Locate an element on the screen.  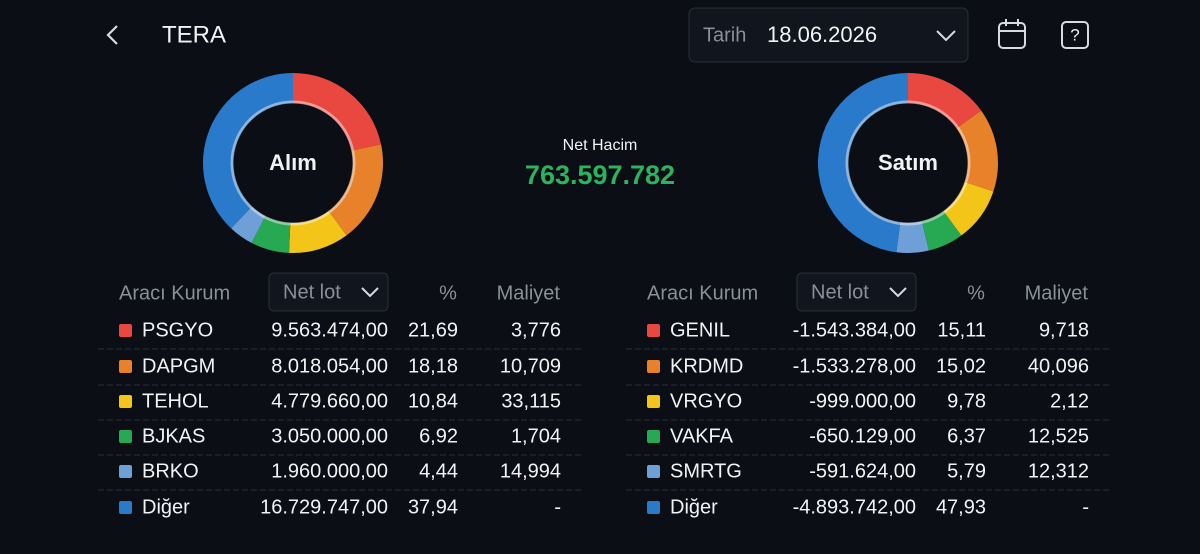
percent: 21,69 is located at coordinates (433, 330).